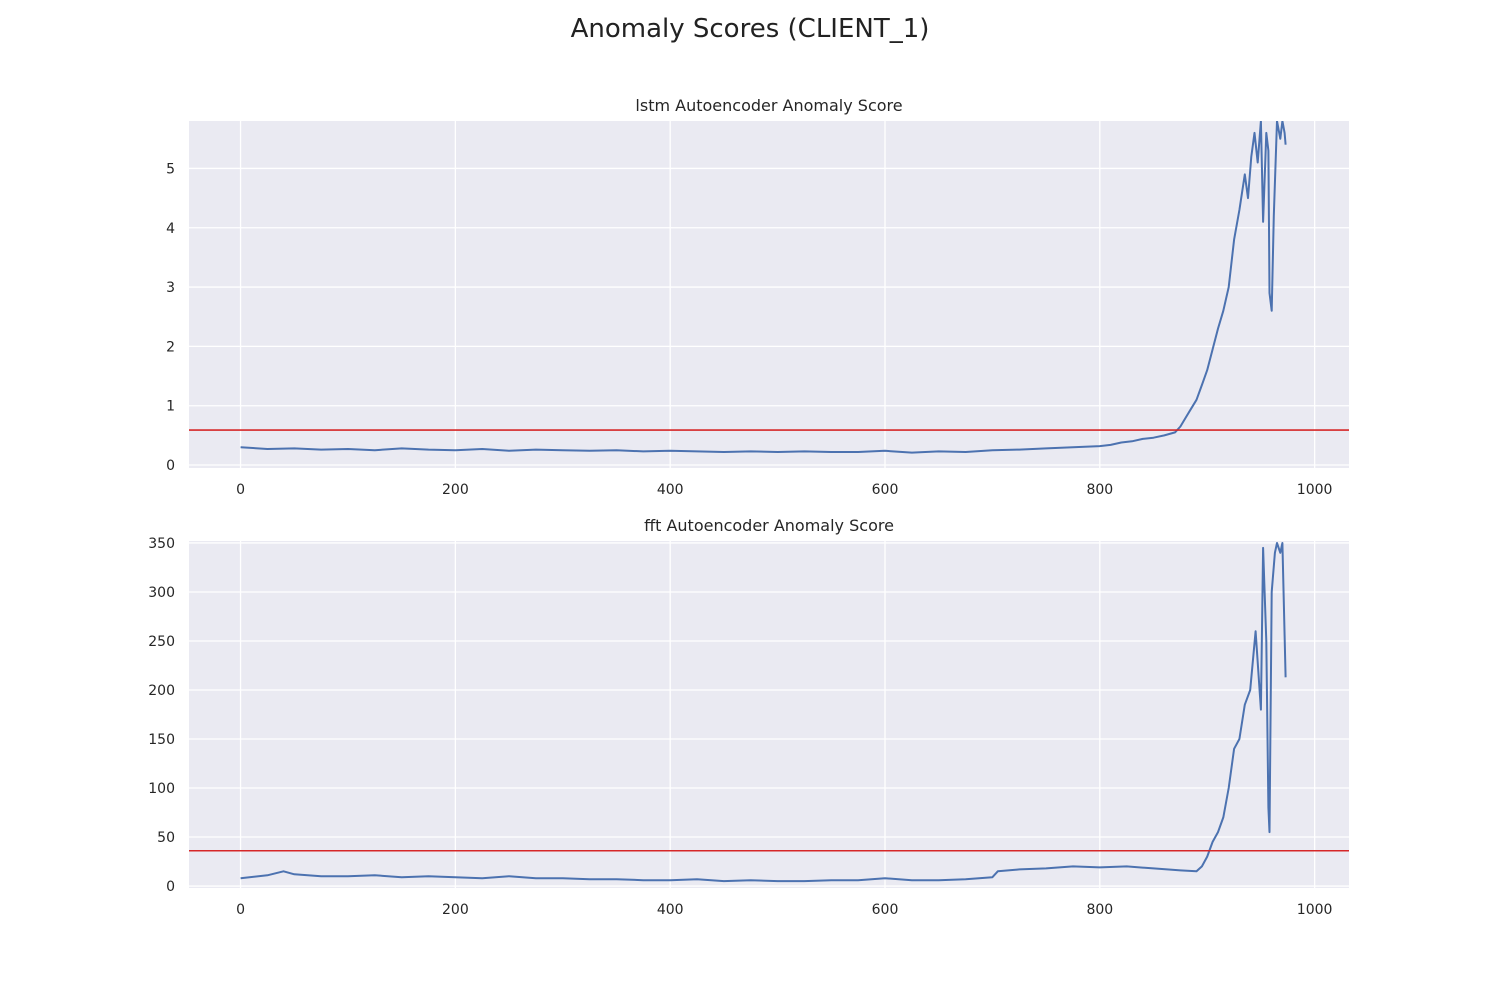 The image size is (1500, 1000). I want to click on y-tick-label: 4, so click(170, 229).